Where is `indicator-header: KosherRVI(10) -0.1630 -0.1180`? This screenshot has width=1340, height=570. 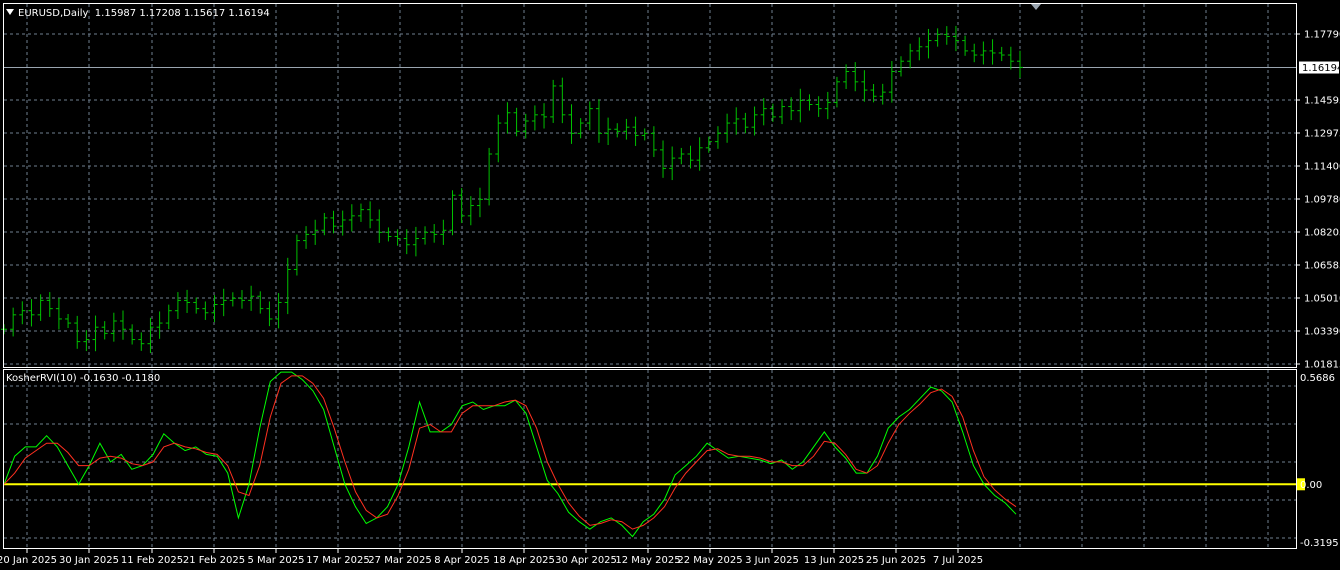 indicator-header: KosherRVI(10) -0.1630 -0.1180 is located at coordinates (83, 378).